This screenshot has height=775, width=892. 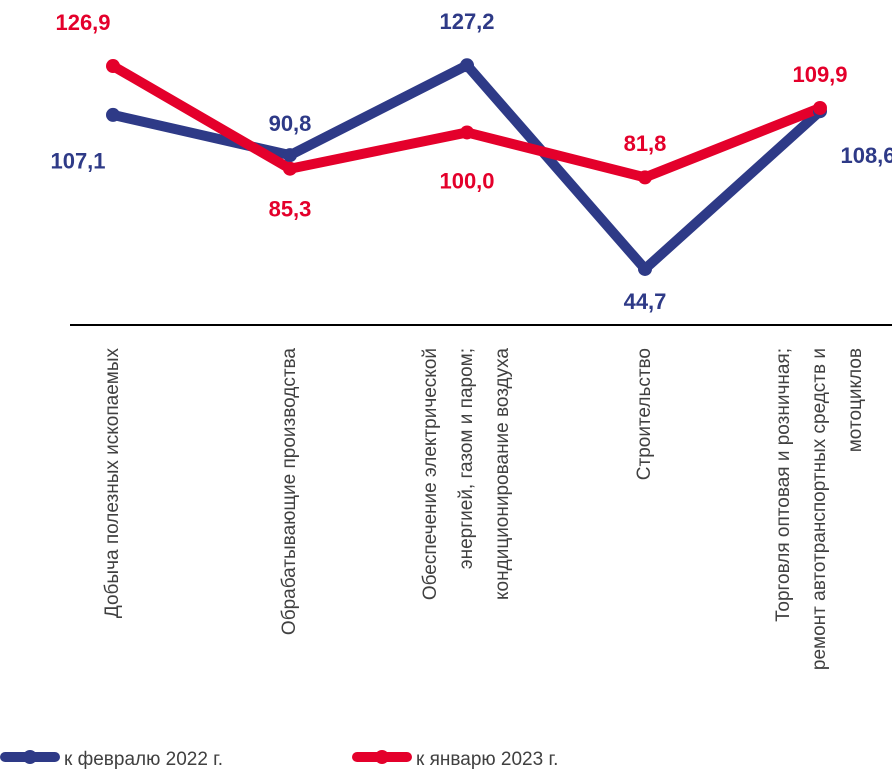 I want to click on x-tick-label: Торговля оптовая и розничная;, so click(x=783, y=485).